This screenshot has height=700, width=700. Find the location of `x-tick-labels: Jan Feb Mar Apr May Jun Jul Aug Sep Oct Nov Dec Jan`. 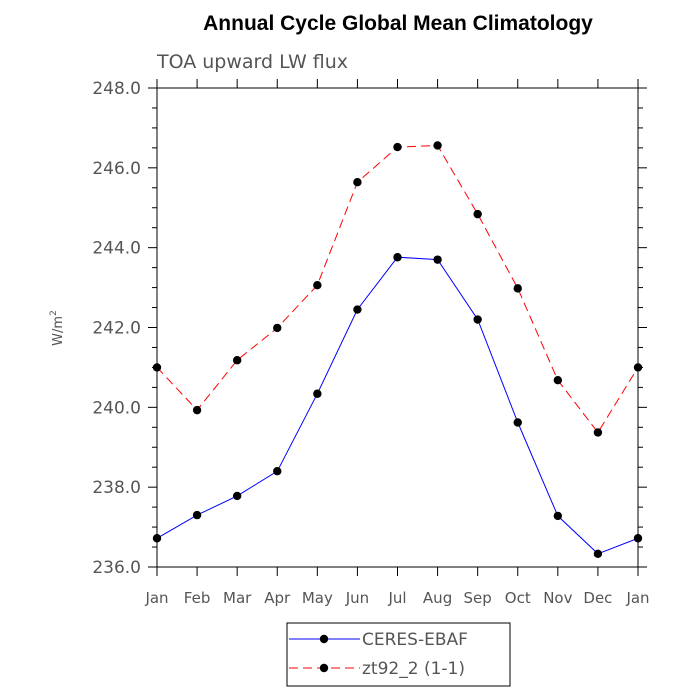

x-tick-labels: Jan Feb Mar Apr May Jun Jul Aug Sep Oct Nov Dec Jan is located at coordinates (396, 598).